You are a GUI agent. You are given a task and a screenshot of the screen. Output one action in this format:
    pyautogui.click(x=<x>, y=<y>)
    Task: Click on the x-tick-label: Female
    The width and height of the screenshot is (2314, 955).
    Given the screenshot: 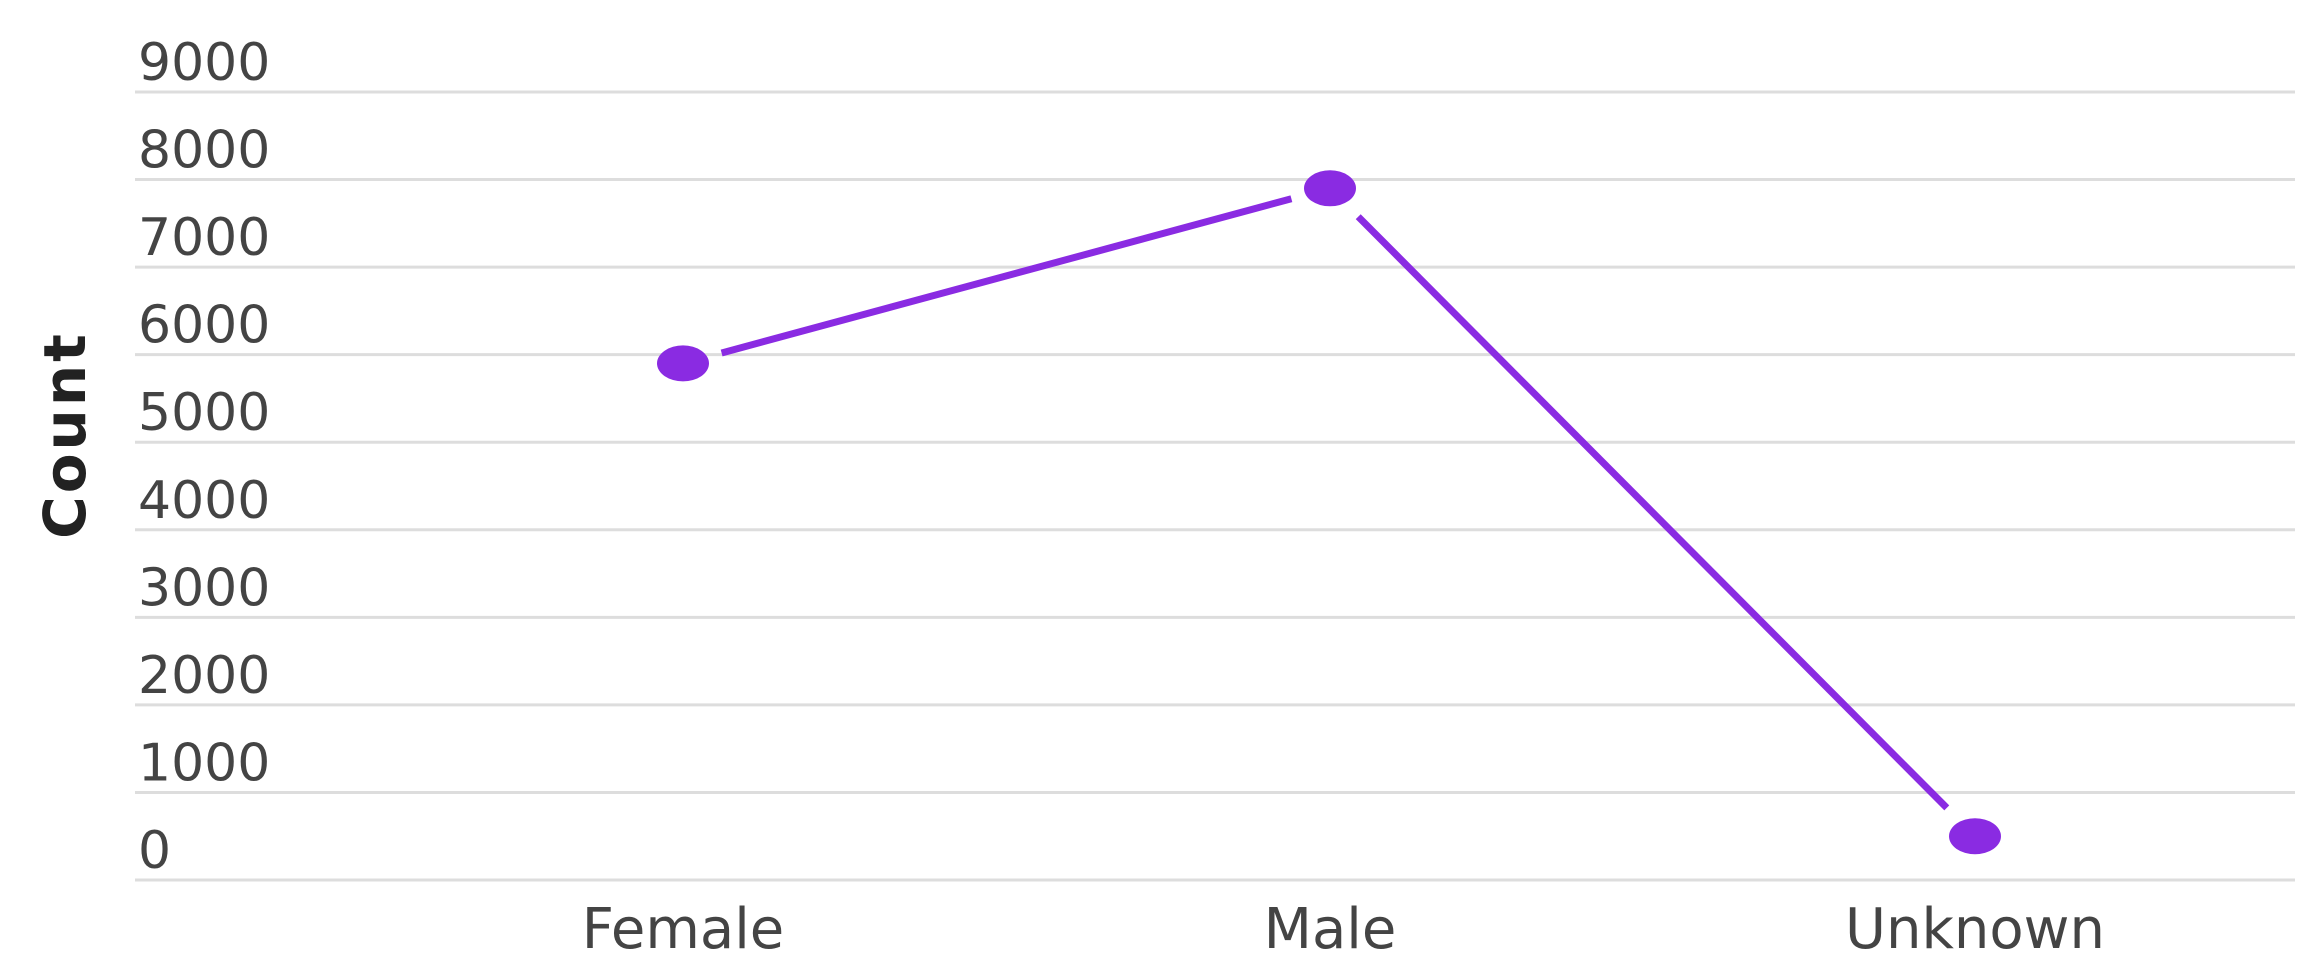 What is the action you would take?
    pyautogui.click(x=683, y=926)
    